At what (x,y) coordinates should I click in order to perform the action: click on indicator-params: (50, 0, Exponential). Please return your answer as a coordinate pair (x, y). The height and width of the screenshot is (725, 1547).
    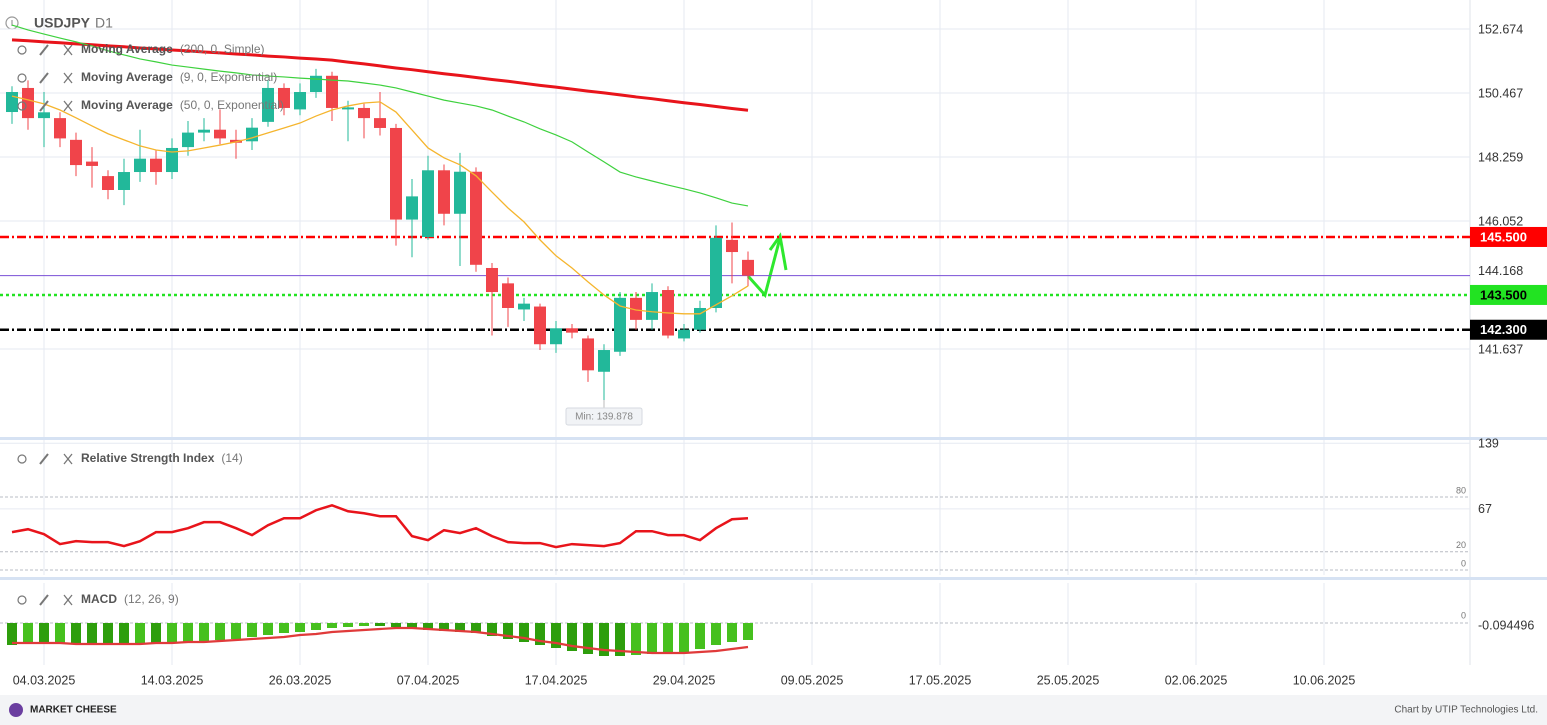
    Looking at the image, I should click on (232, 105).